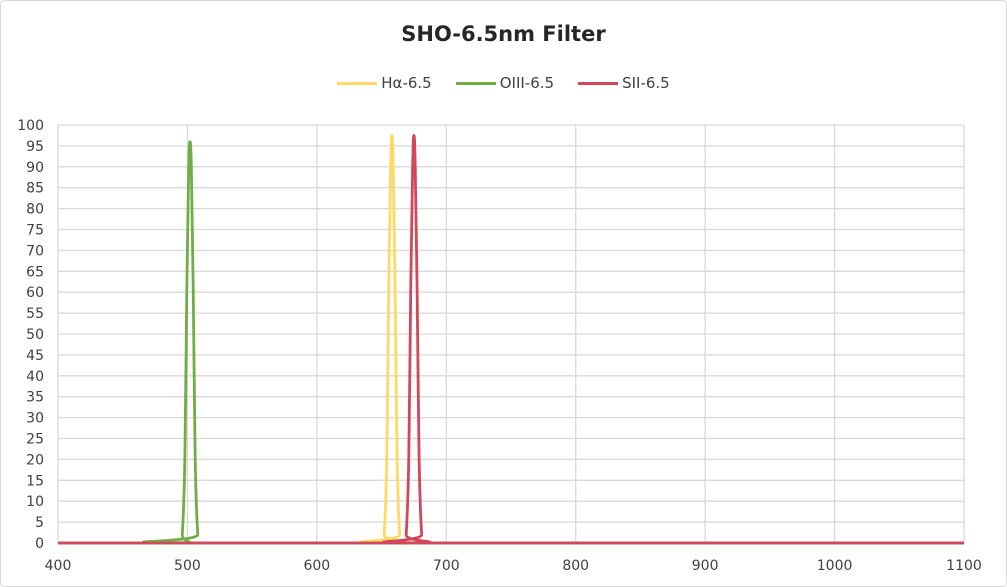 The height and width of the screenshot is (587, 1007). I want to click on x-tick-label: 600, so click(316, 566).